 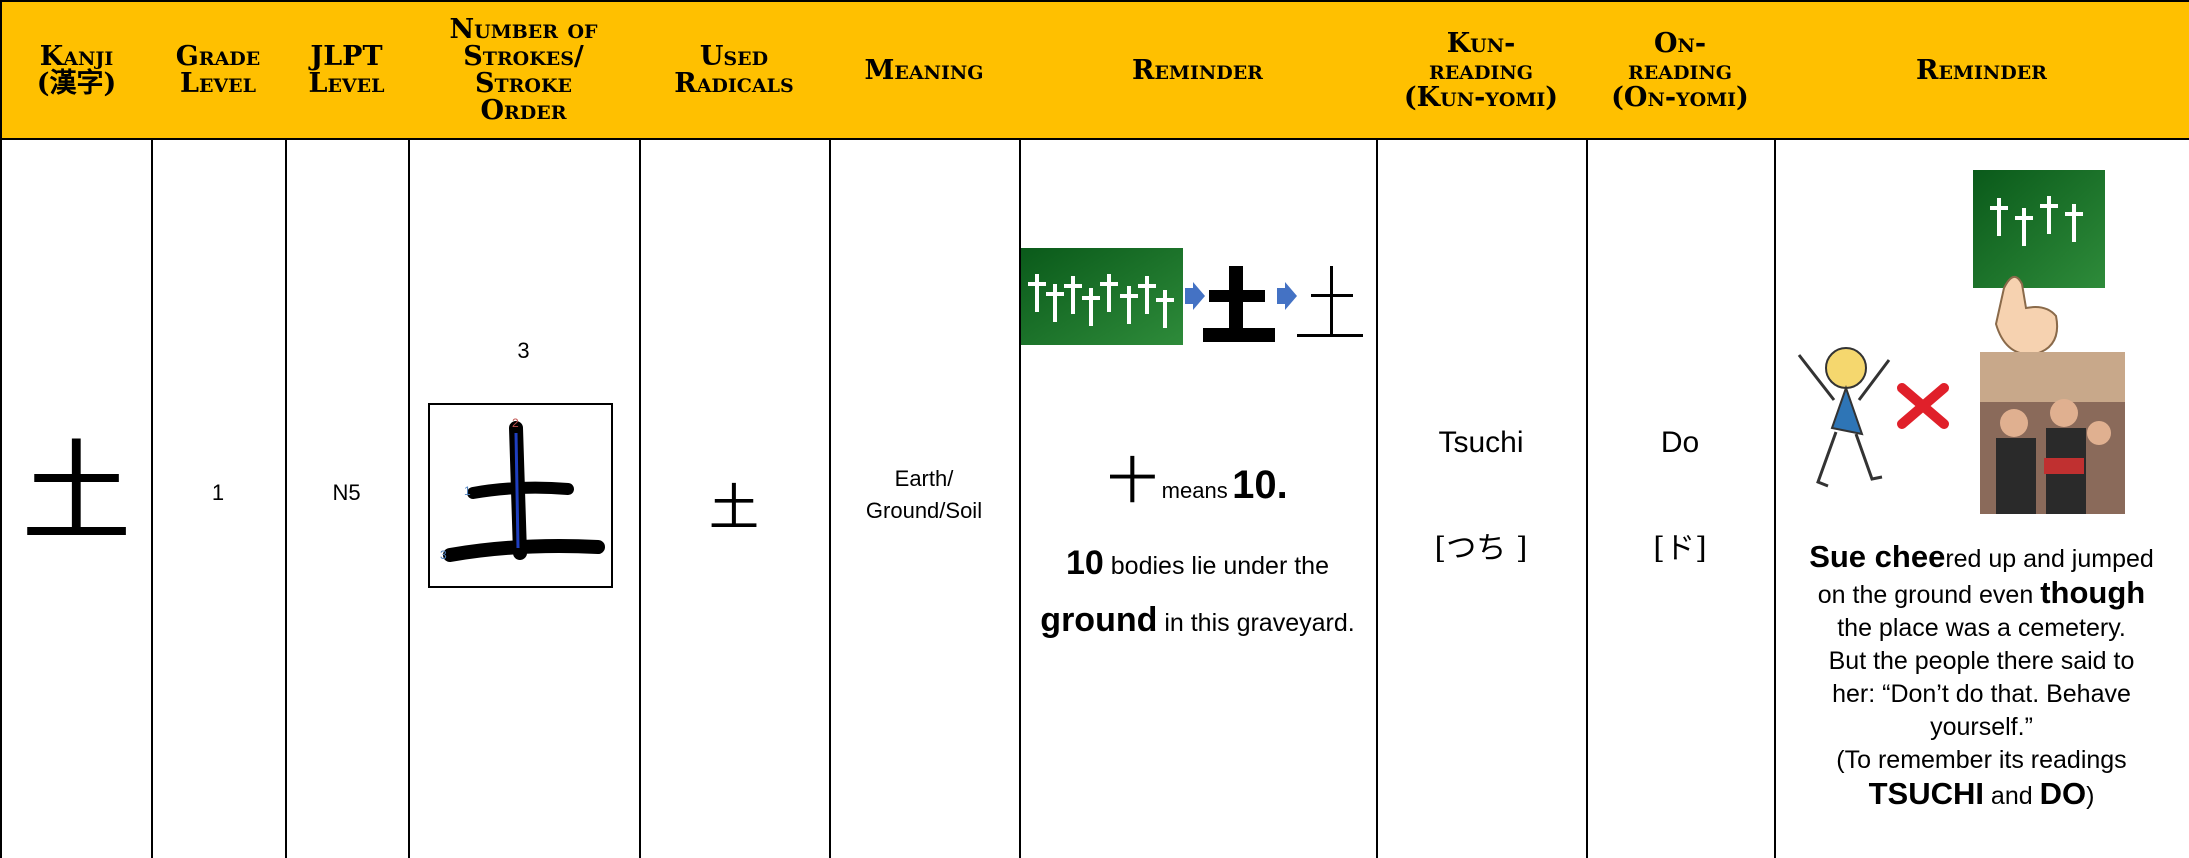 I want to click on text-segment: her: “Don’t do that. Behave, so click(x=1981, y=694).